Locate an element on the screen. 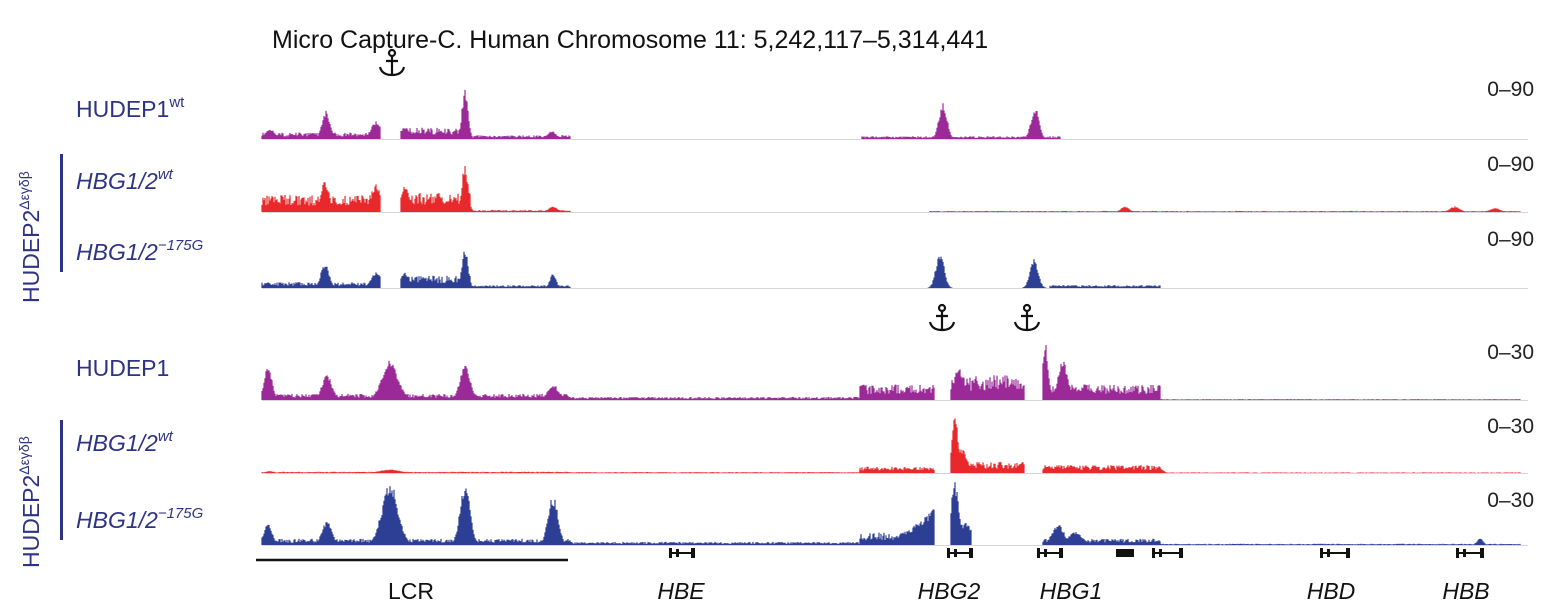 The width and height of the screenshot is (1566, 608). track-label-hudep1: HUDEP1 is located at coordinates (123, 368).